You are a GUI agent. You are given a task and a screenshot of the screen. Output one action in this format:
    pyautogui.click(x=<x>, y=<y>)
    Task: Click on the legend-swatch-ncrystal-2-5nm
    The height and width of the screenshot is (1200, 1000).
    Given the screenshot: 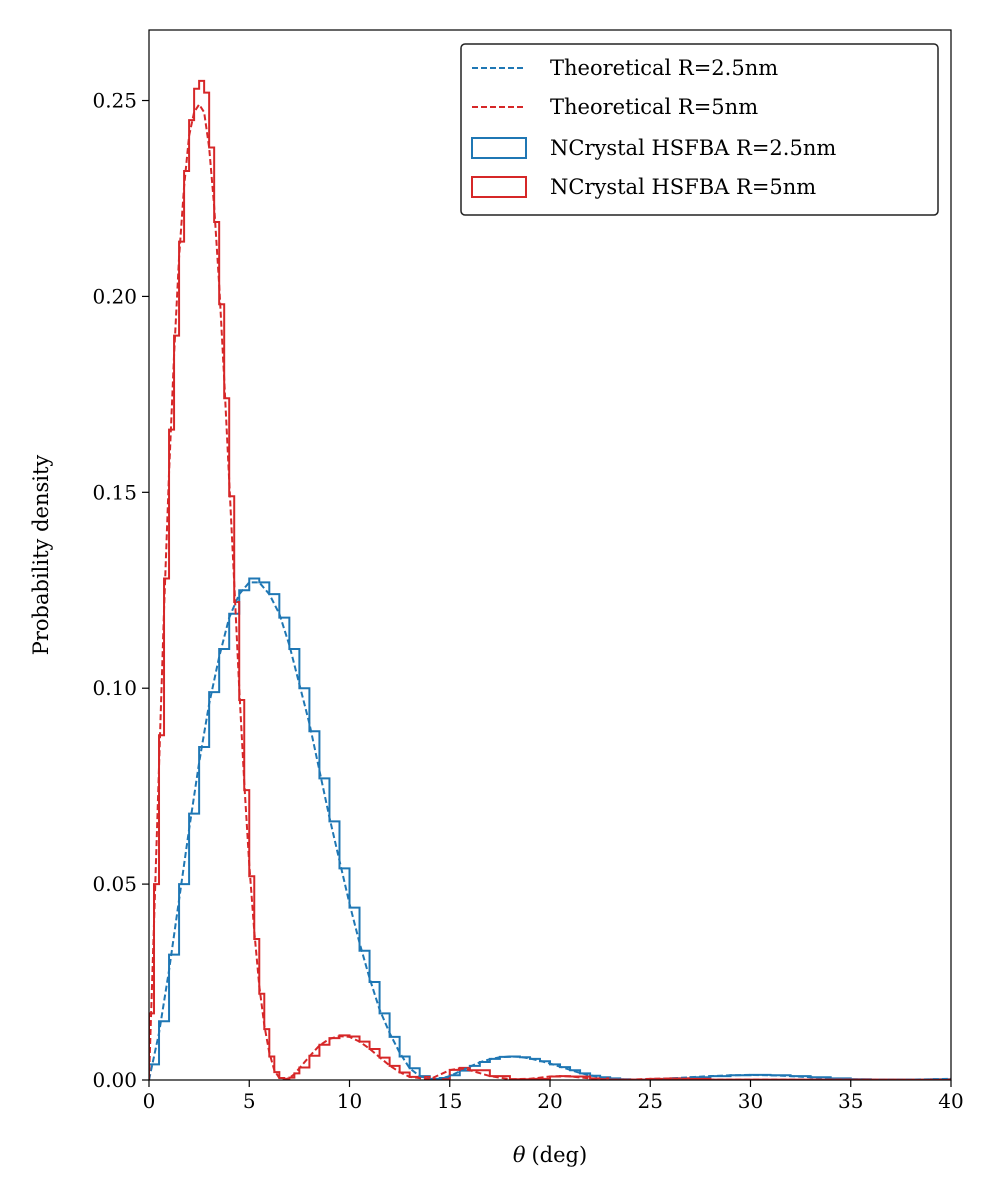 What is the action you would take?
    pyautogui.click(x=499, y=148)
    